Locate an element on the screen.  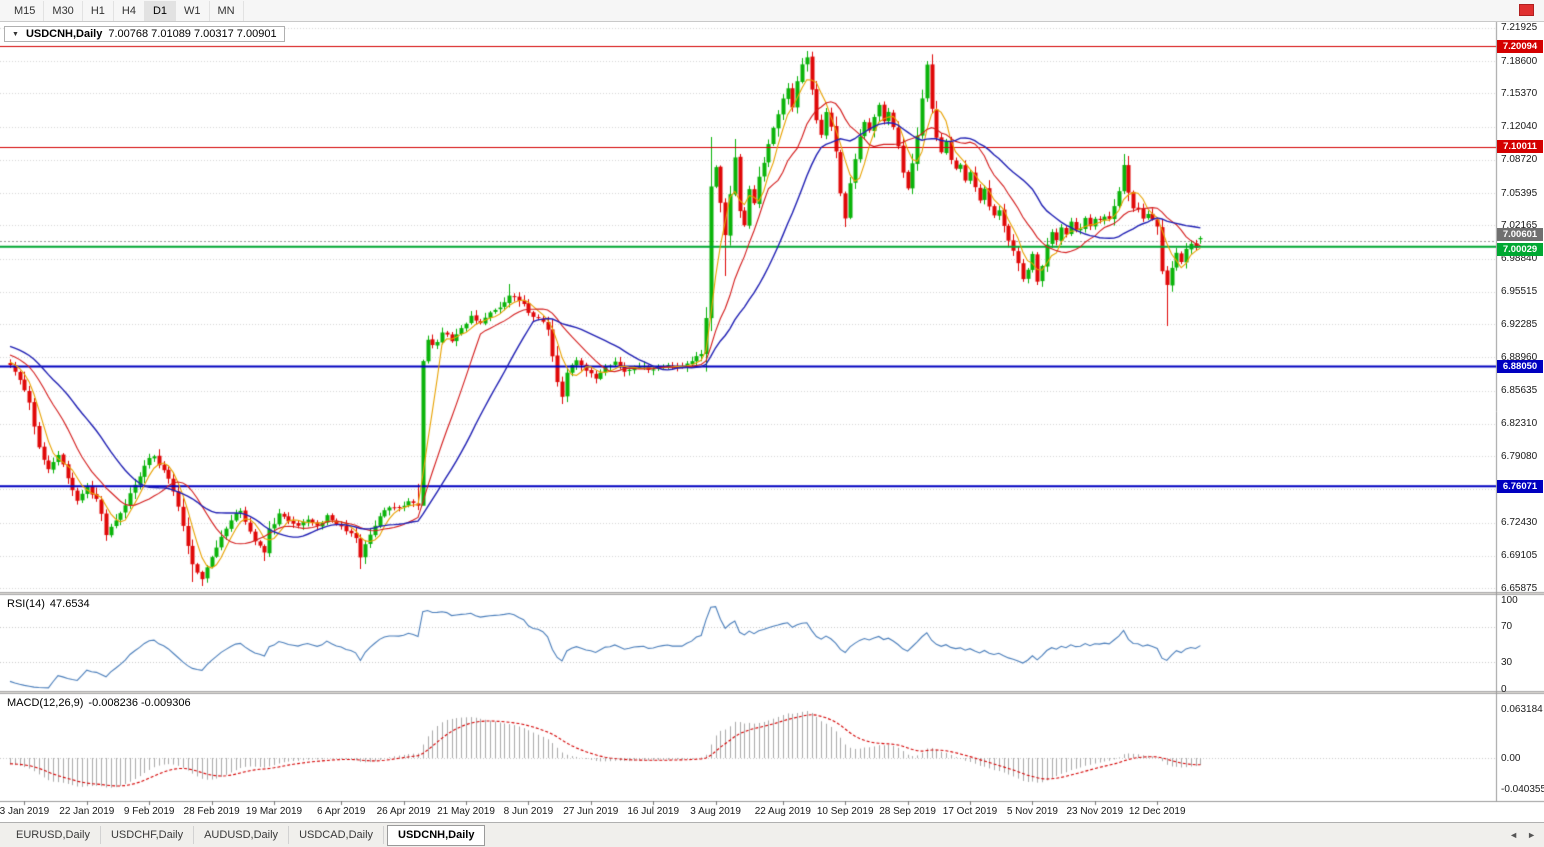
chart-tab-usdchf: USDCHF,Daily is located at coordinates (148, 835).